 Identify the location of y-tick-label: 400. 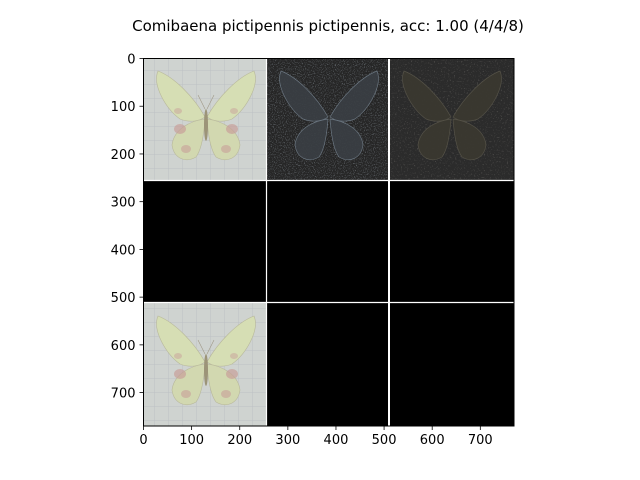
(123, 250).